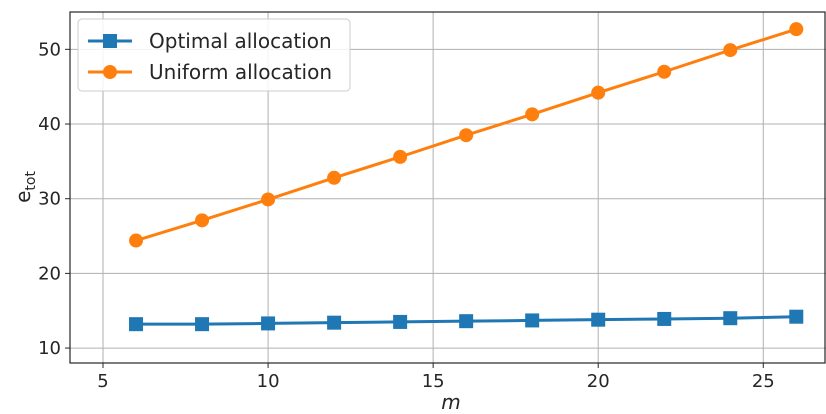  Describe the element at coordinates (450, 402) in the screenshot. I see `x-axis-label: m` at that location.